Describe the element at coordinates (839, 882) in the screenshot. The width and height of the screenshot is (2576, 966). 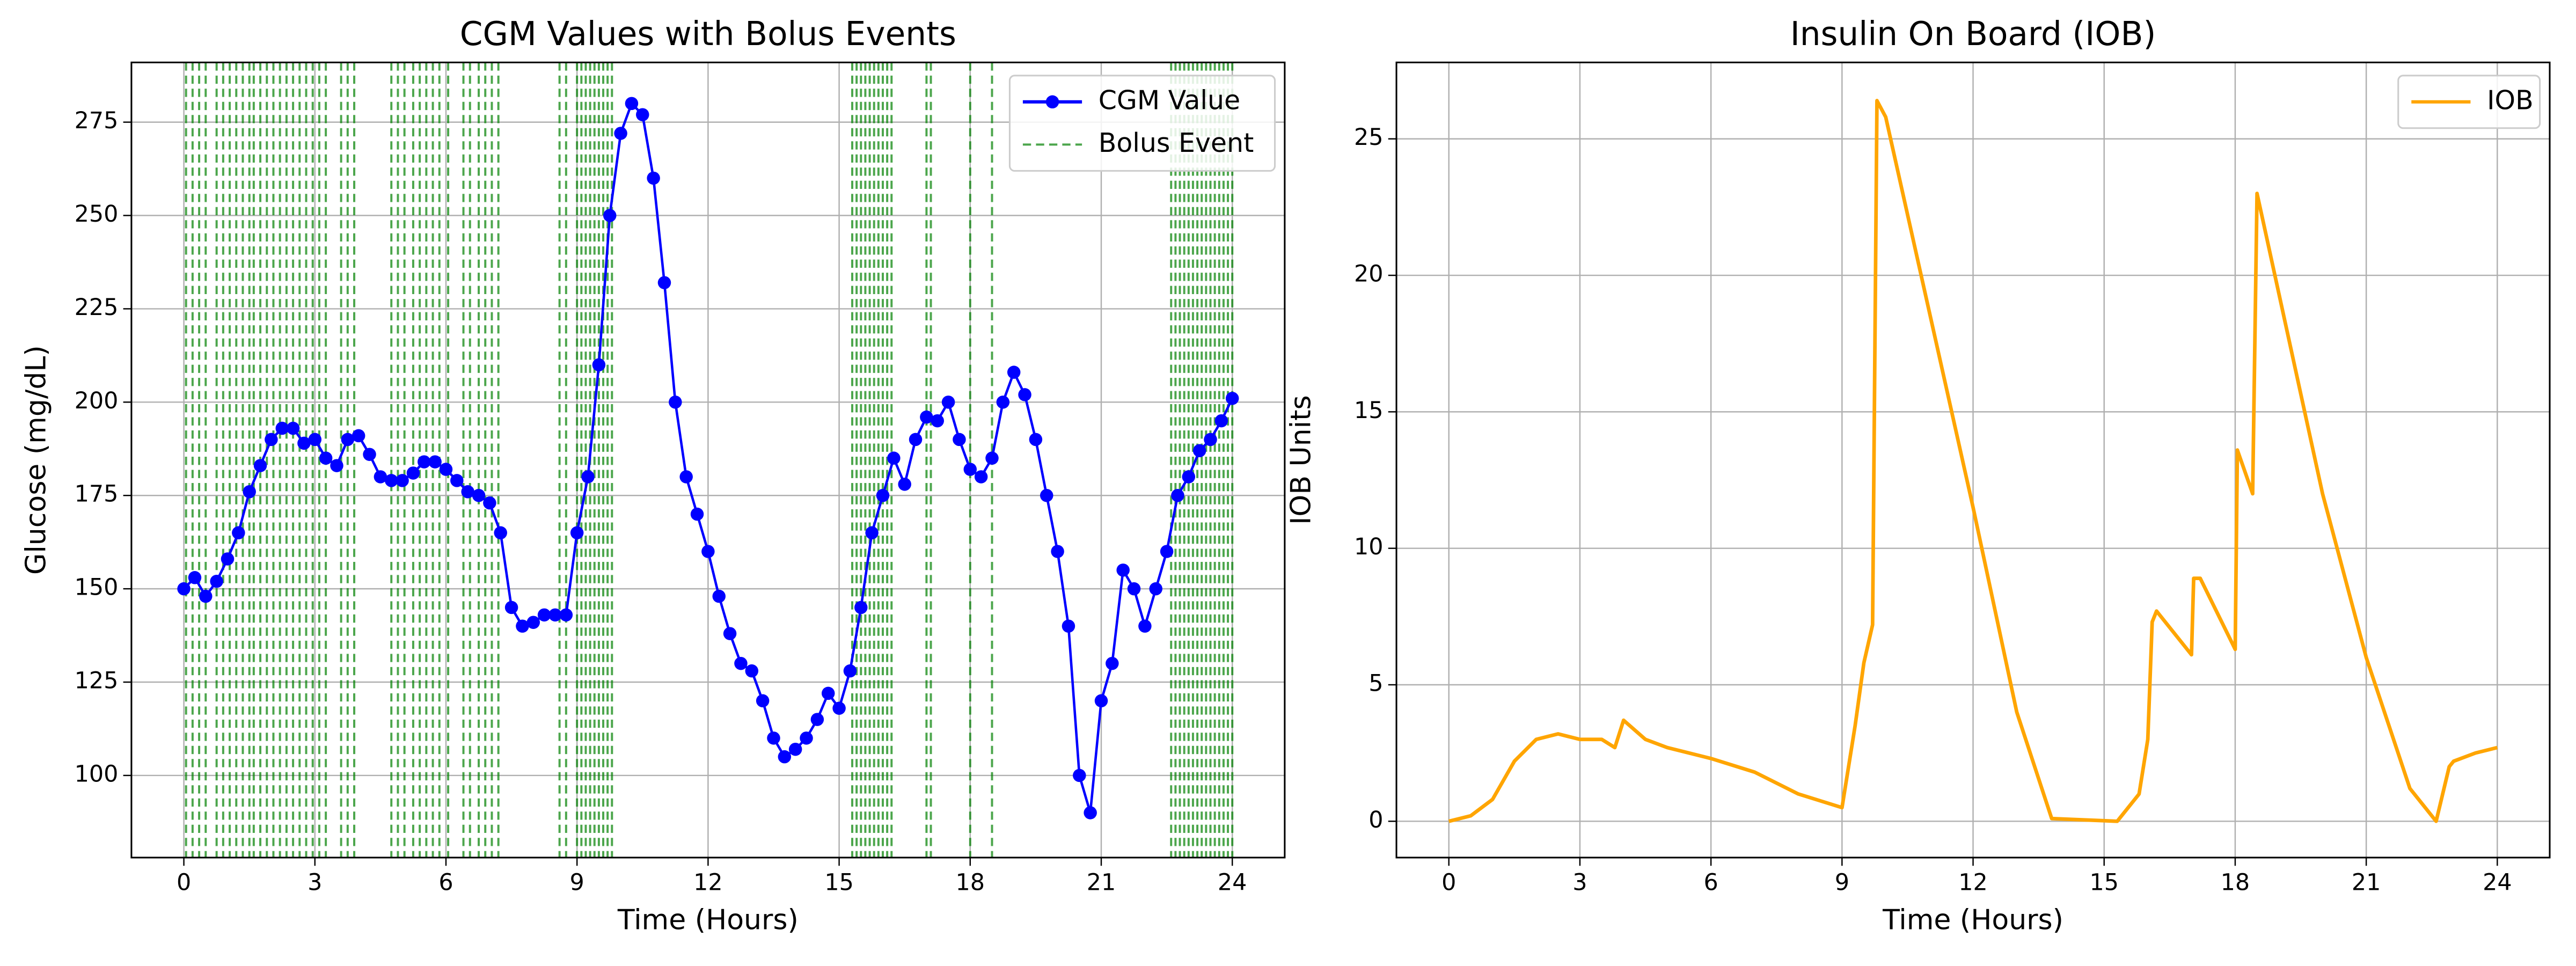
I see `x-tick-label: 15` at that location.